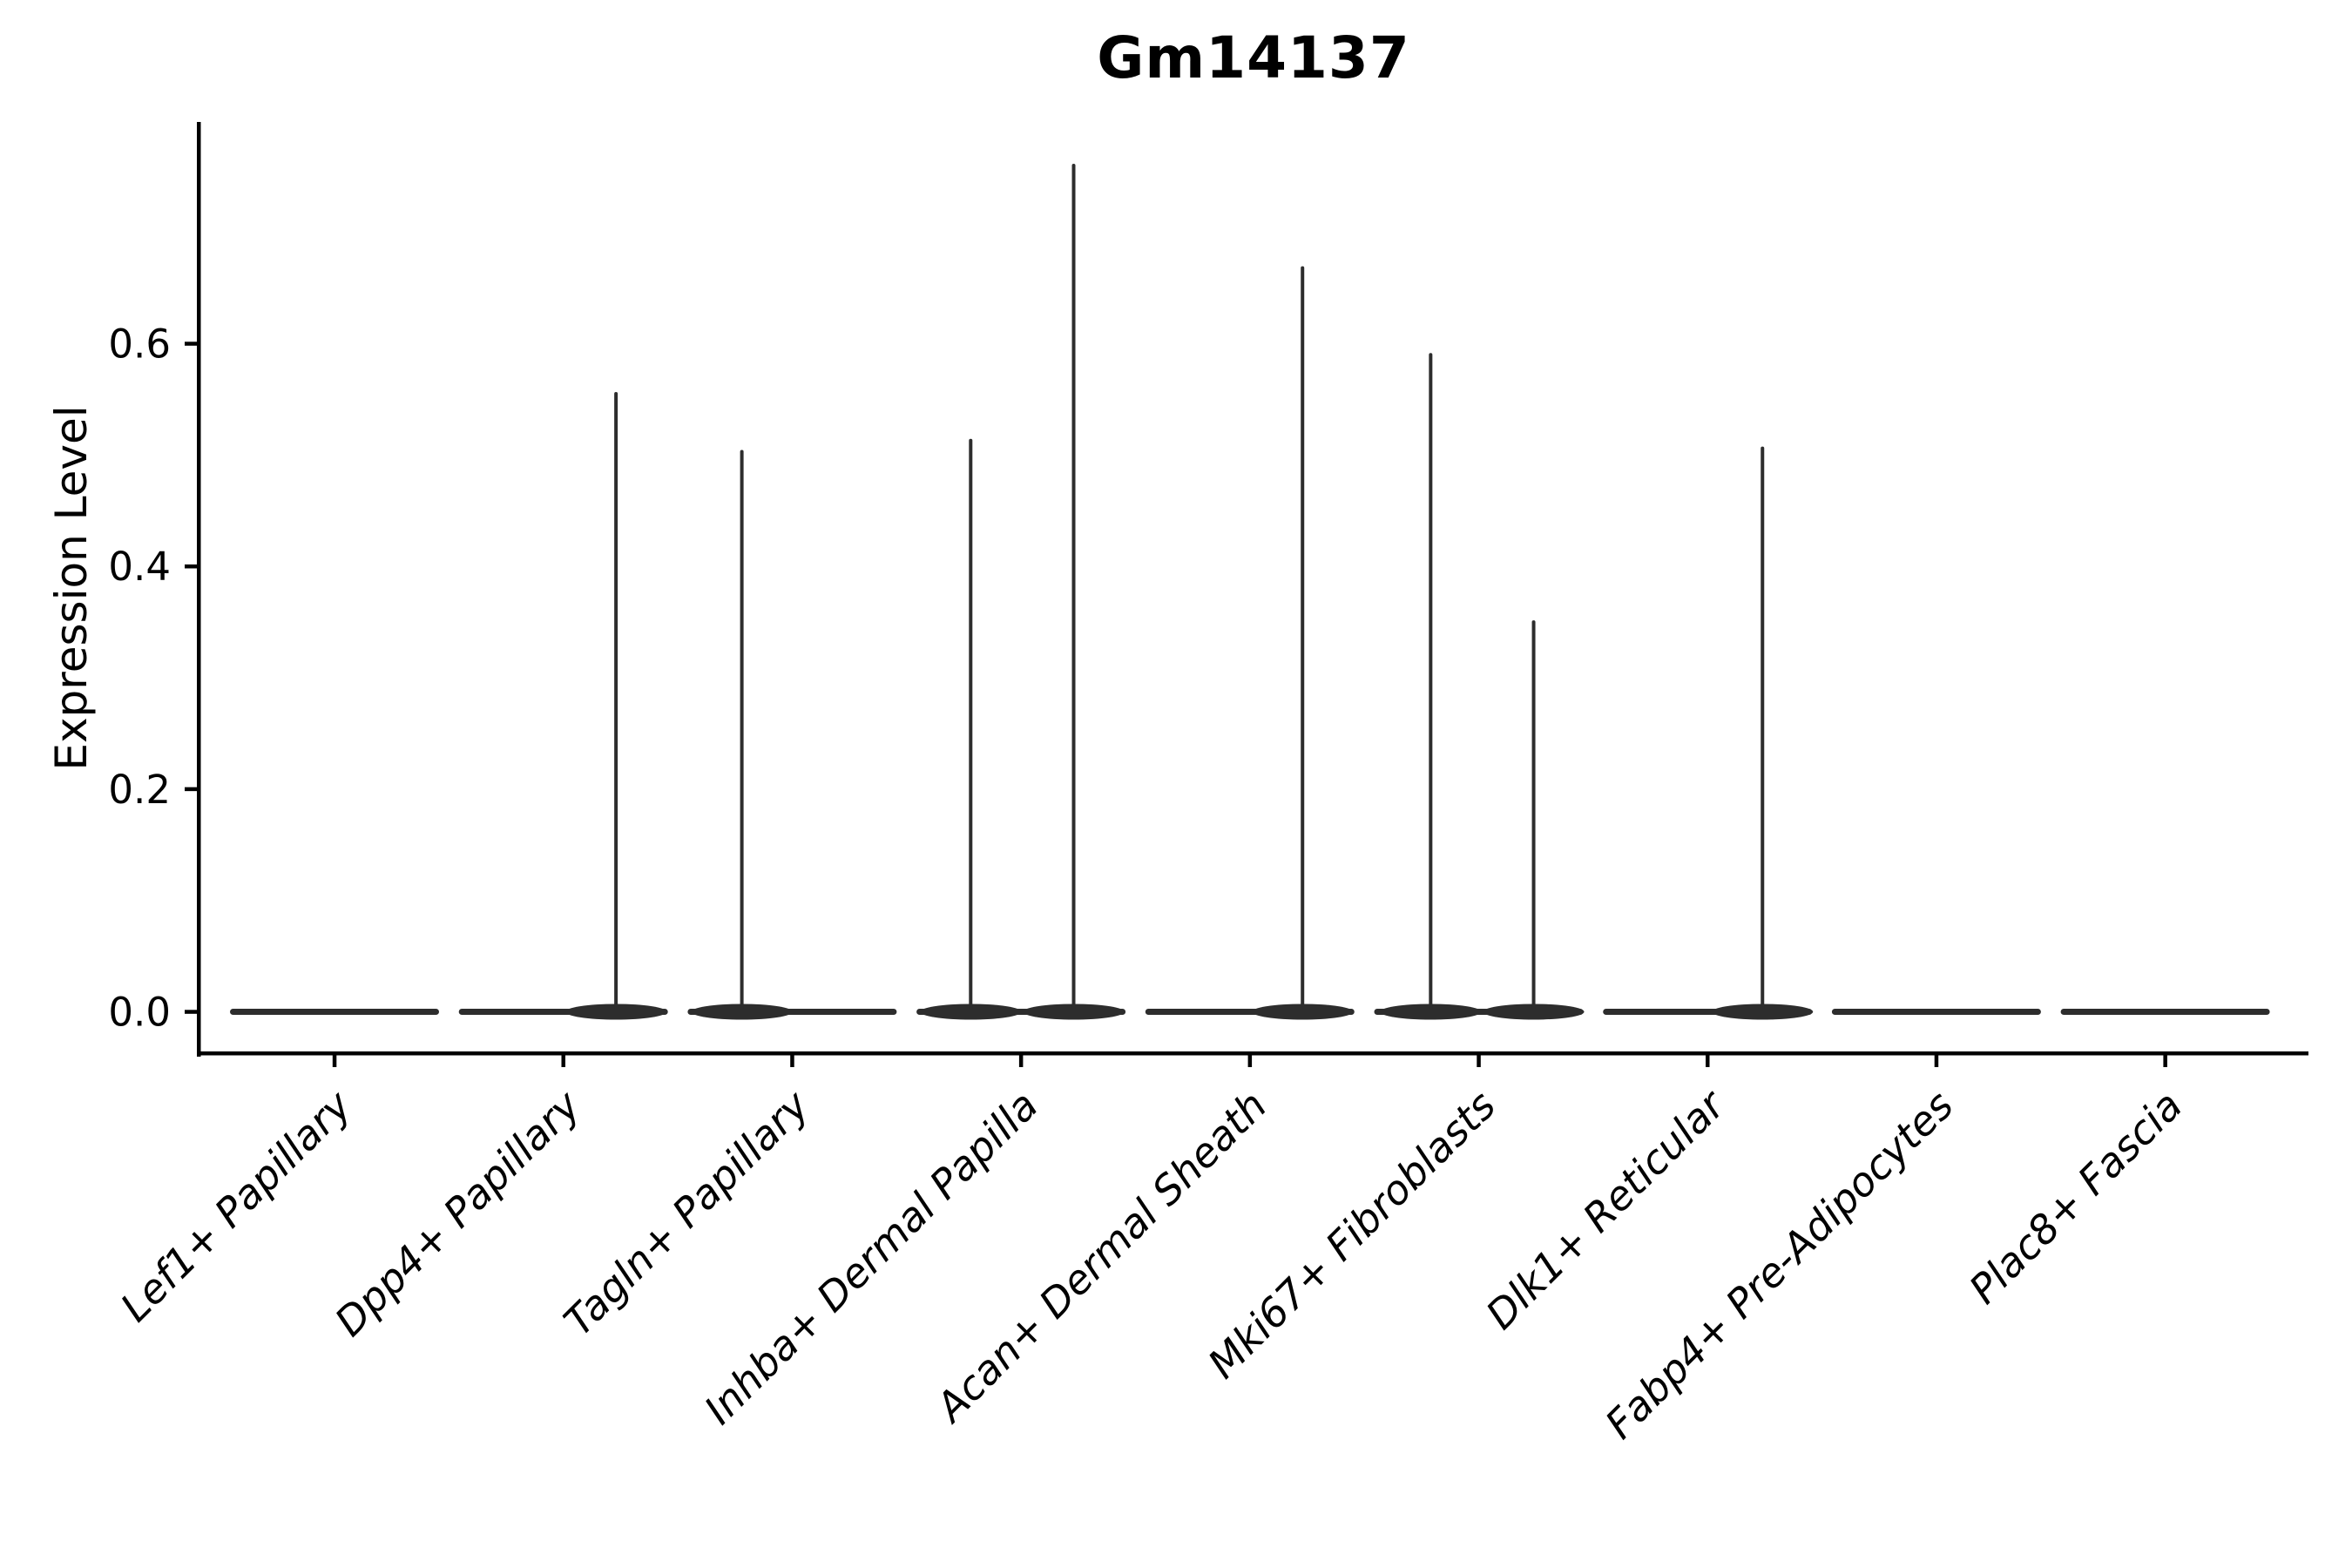  Describe the element at coordinates (458, 1213) in the screenshot. I see `x-tick-label: Dpp4+ Papillary` at that location.